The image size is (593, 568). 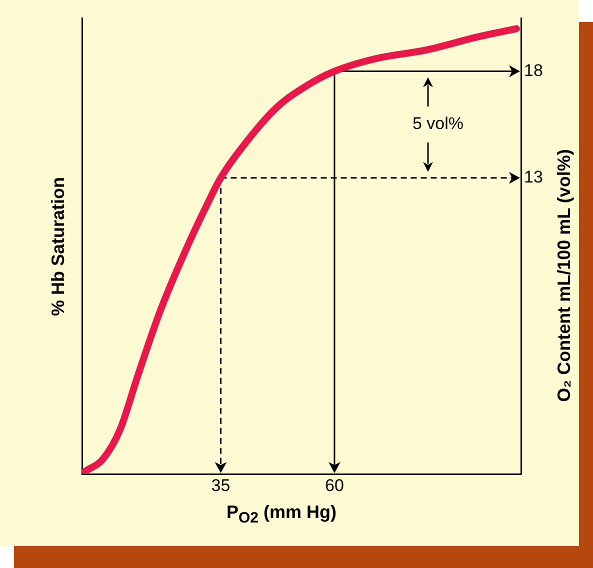 I want to click on y2-axis-title: O₂ Content mL/100 mL (vol%), so click(x=563, y=275).